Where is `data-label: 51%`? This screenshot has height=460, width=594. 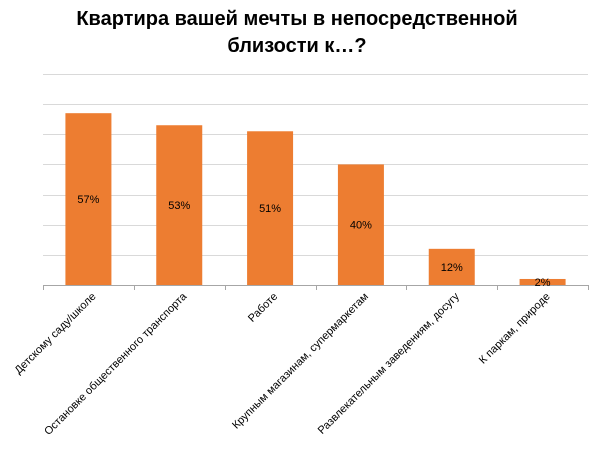
data-label: 51% is located at coordinates (270, 209).